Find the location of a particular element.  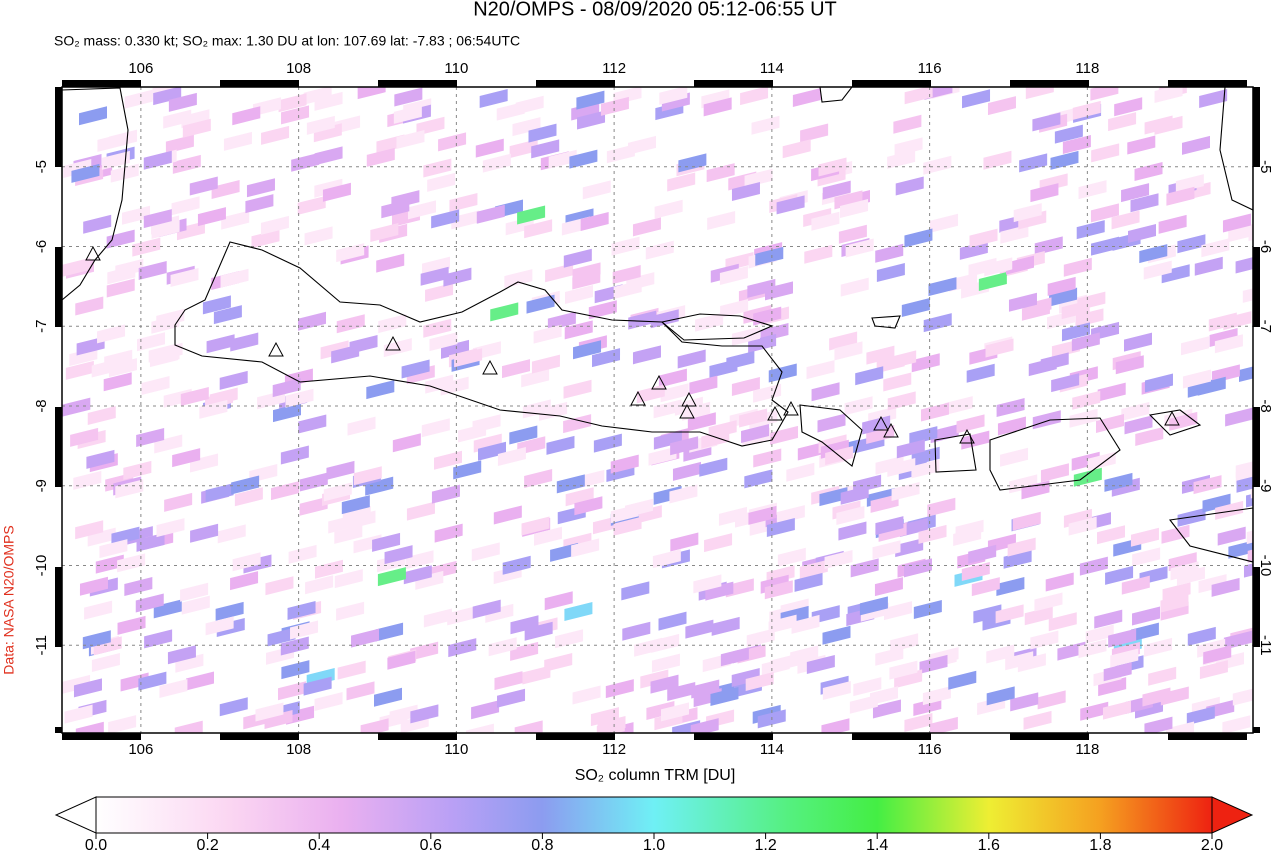

y-tick-label: -9 is located at coordinates (41, 485).